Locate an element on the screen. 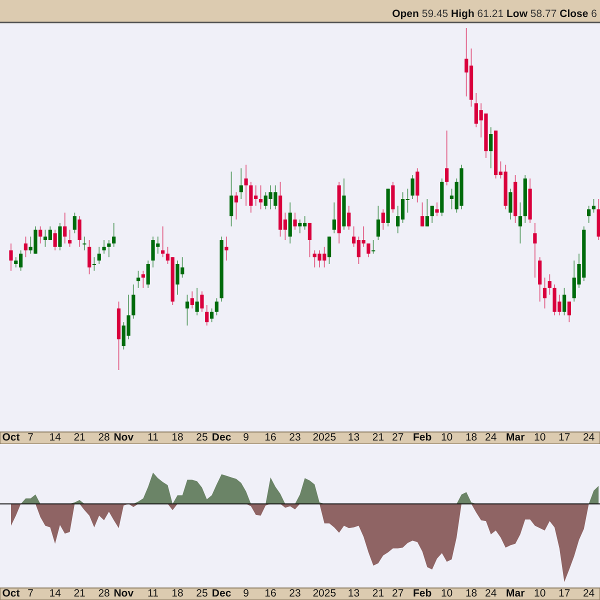  text: Open 59.45 High 61.21 Low 58.77 Close 6 is located at coordinates (495, 14).